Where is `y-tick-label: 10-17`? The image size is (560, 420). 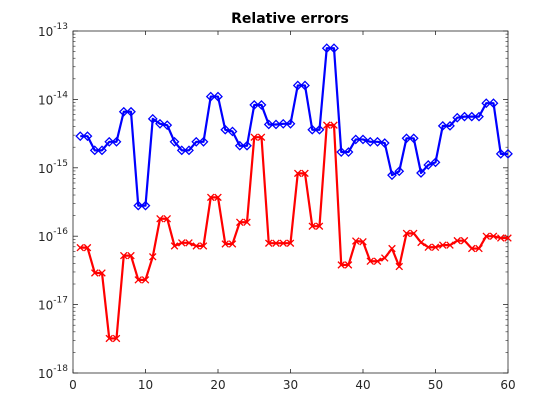 y-tick-label: 10-17 is located at coordinates (53, 304).